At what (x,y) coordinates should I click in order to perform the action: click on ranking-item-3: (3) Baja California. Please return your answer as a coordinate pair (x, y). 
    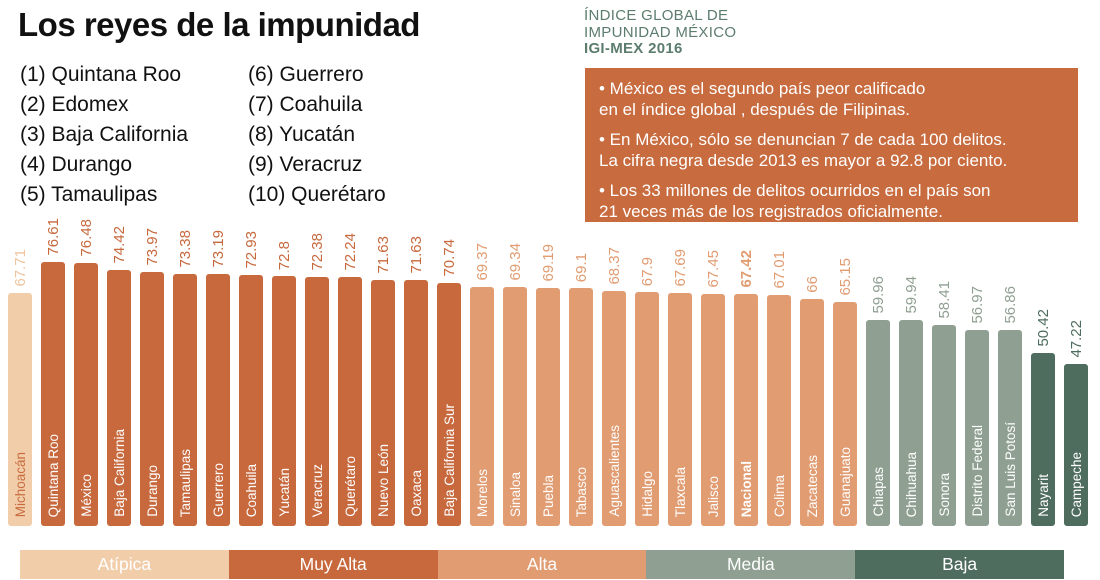
    Looking at the image, I should click on (104, 134).